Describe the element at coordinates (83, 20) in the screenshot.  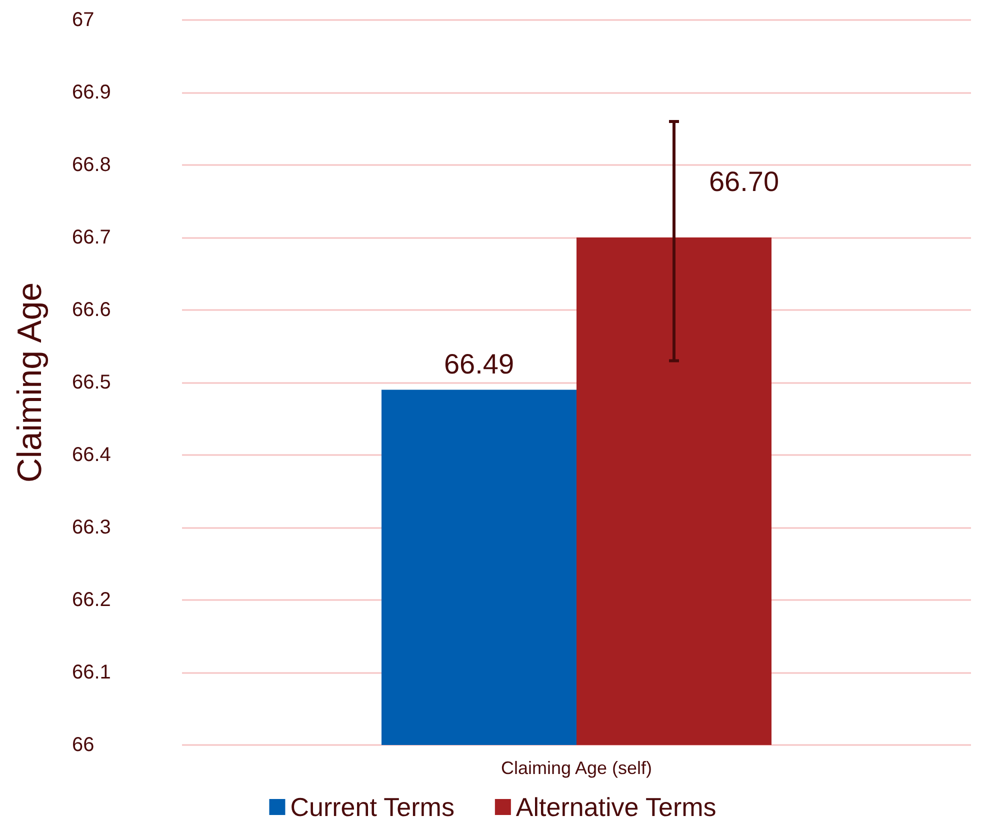
I see `y-tick-label: 67` at that location.